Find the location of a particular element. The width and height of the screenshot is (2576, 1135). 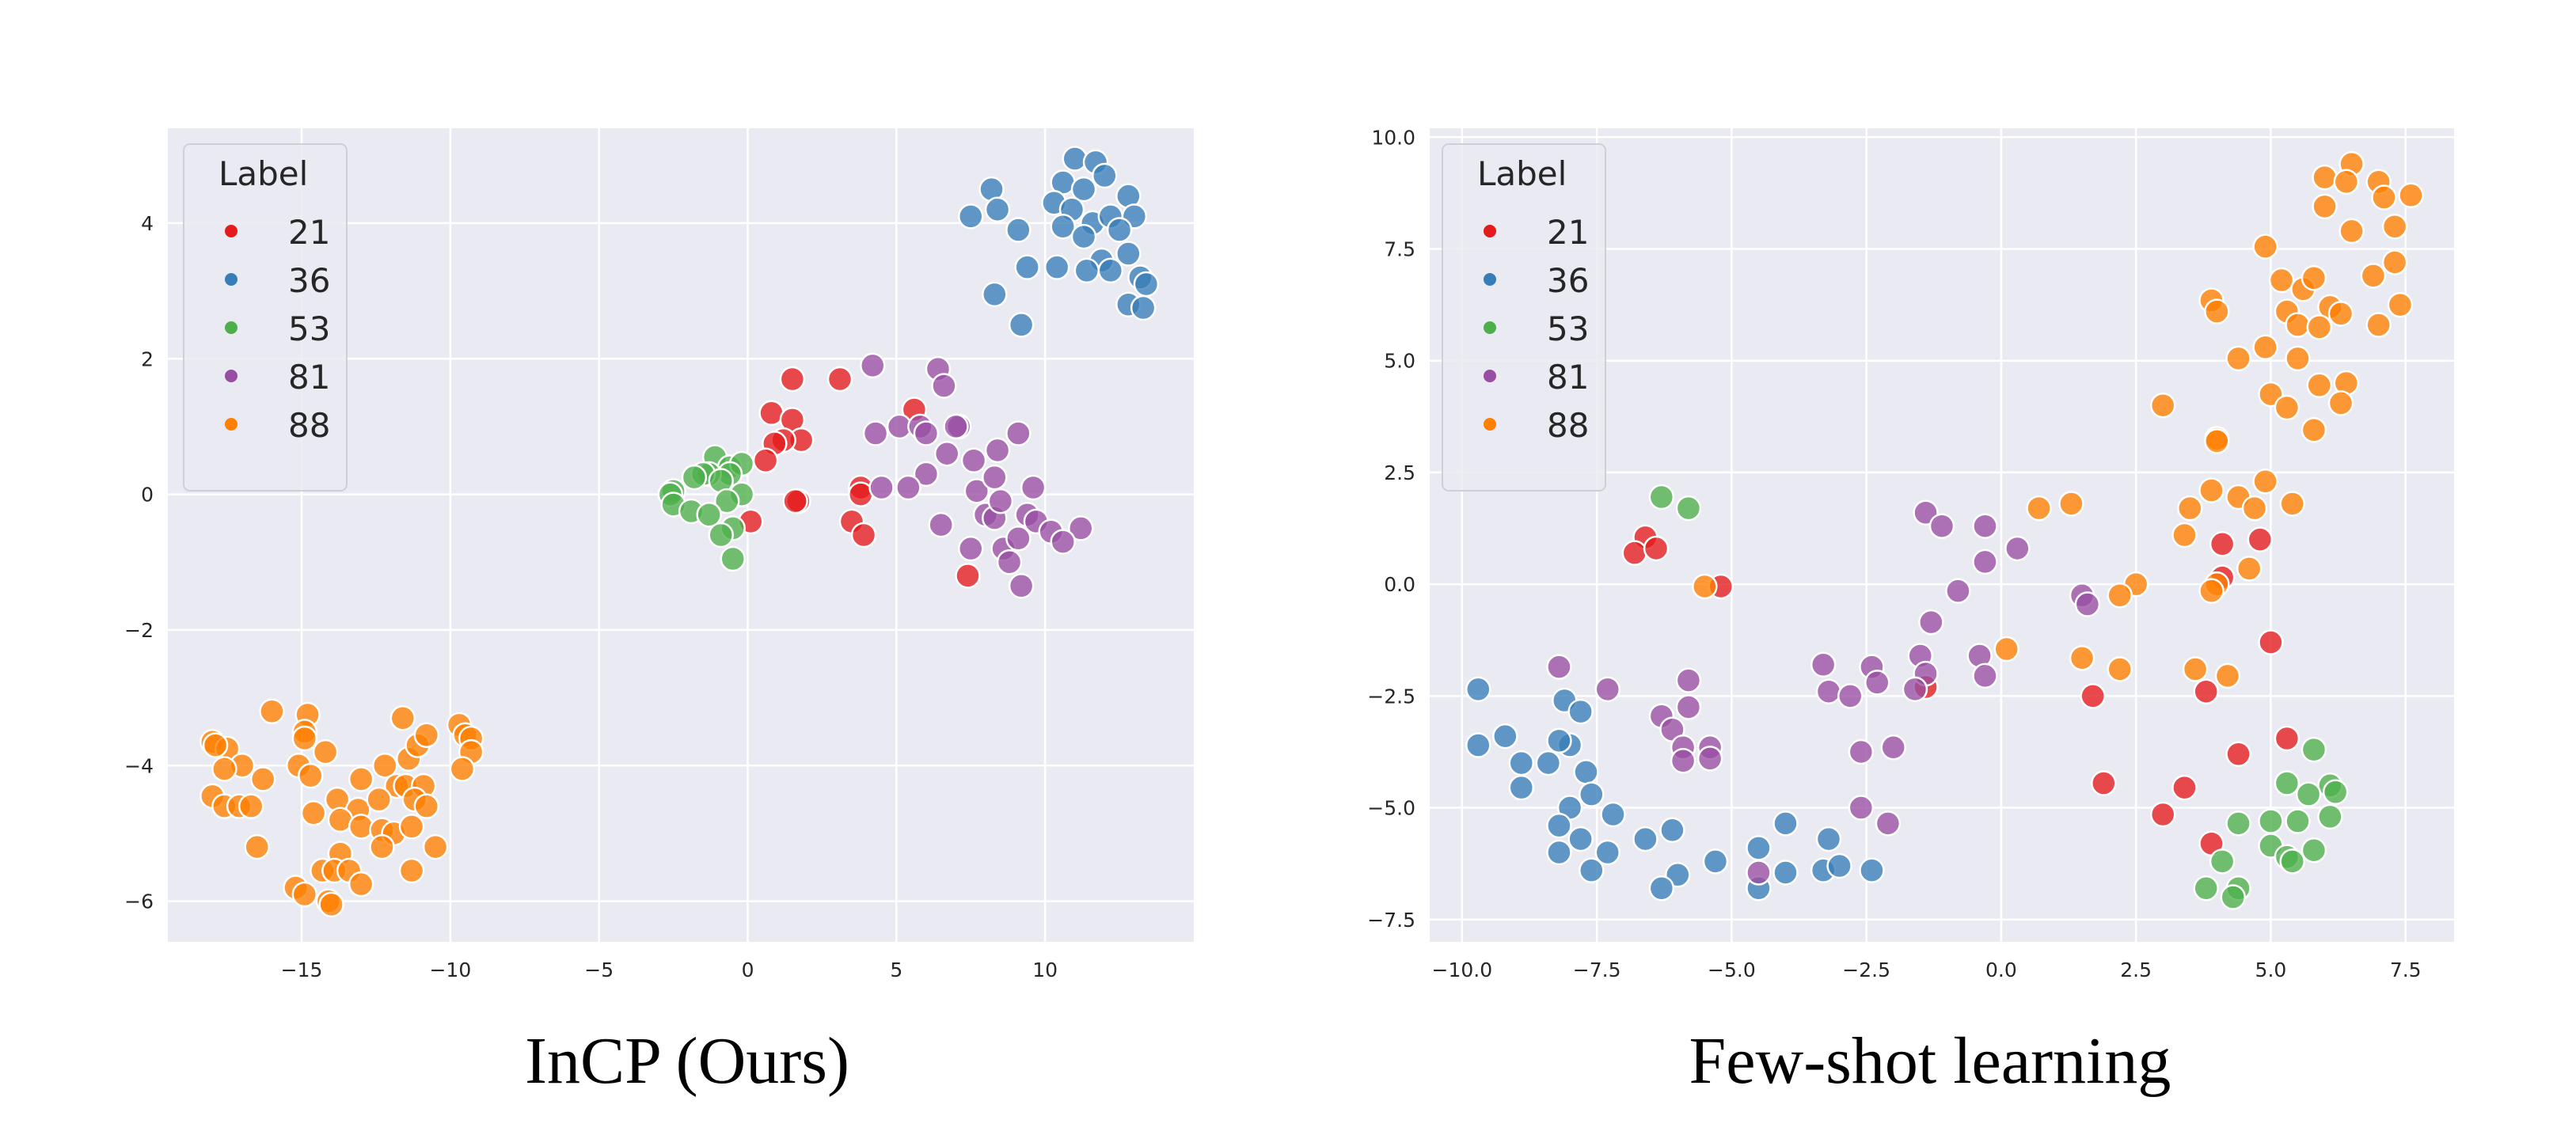

legend-box is located at coordinates (1524, 317).